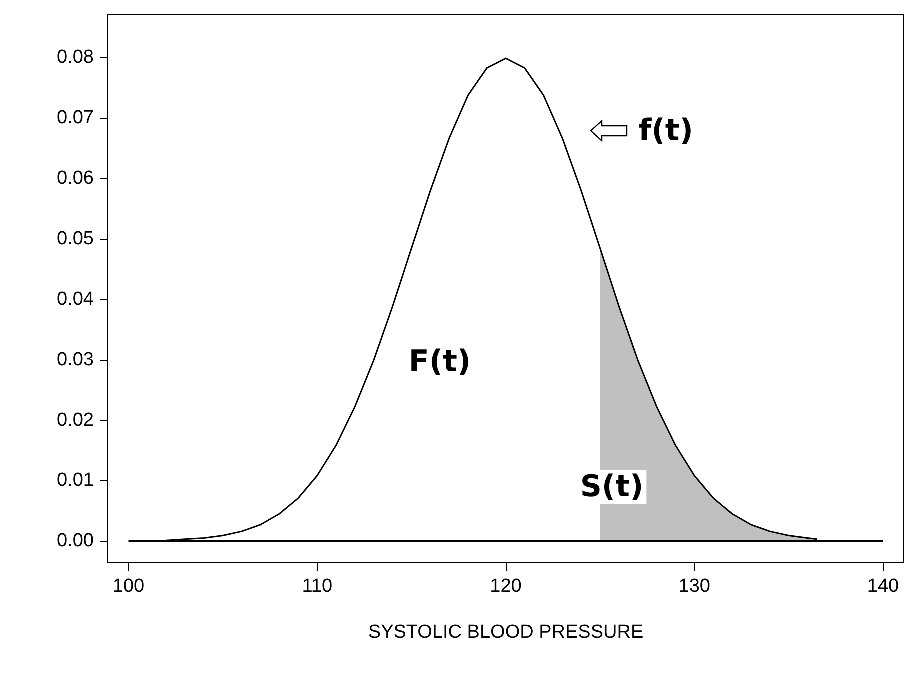 The width and height of the screenshot is (909, 682). Describe the element at coordinates (612, 487) in the screenshot. I see `annotation: S(t)` at that location.